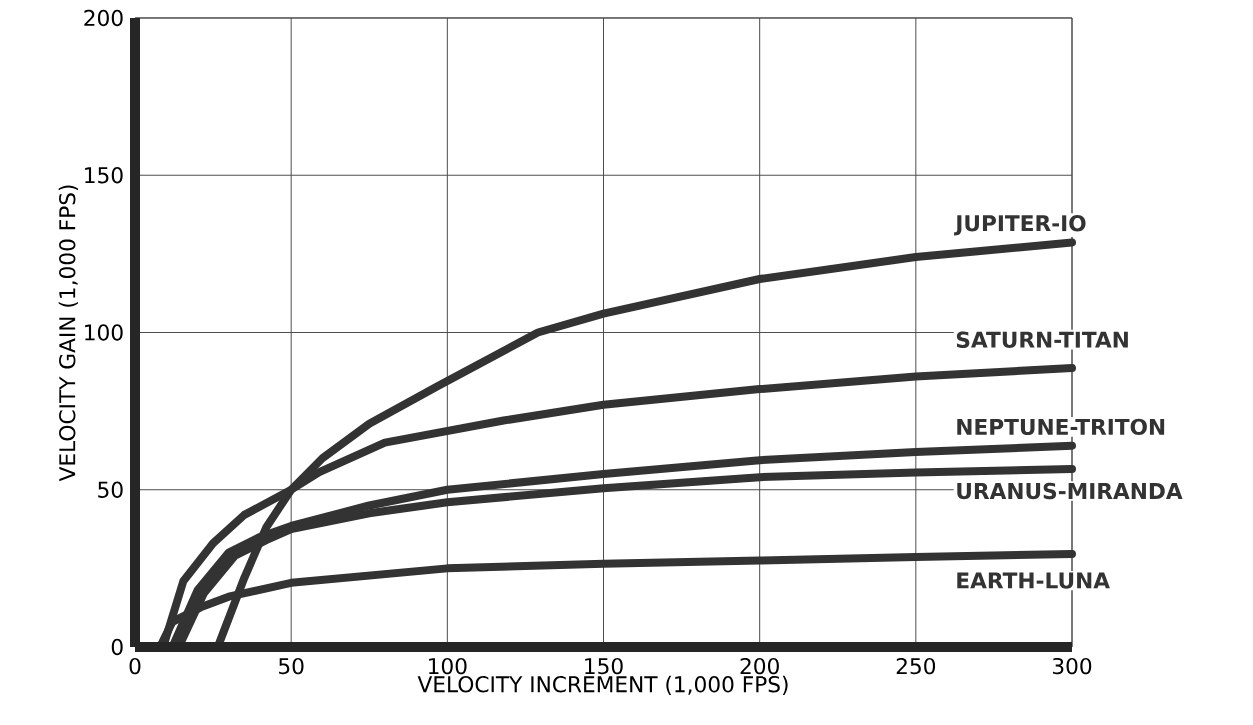  What do you see at coordinates (448, 666) in the screenshot?
I see `x-tick-label: 100` at bounding box center [448, 666].